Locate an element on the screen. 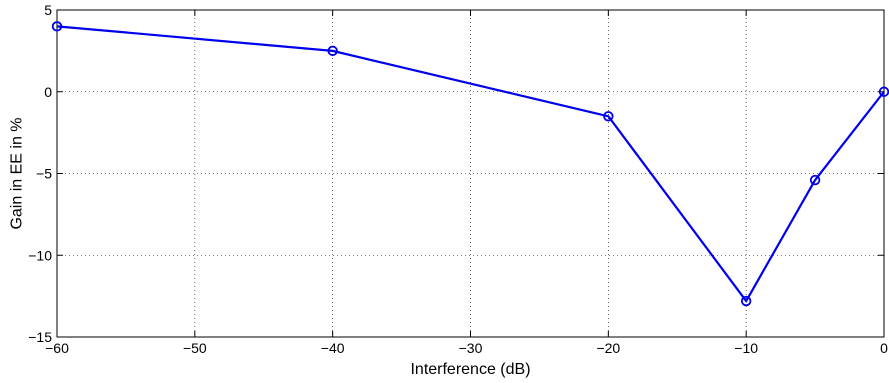  x-tick-label: 0 is located at coordinates (884, 348).